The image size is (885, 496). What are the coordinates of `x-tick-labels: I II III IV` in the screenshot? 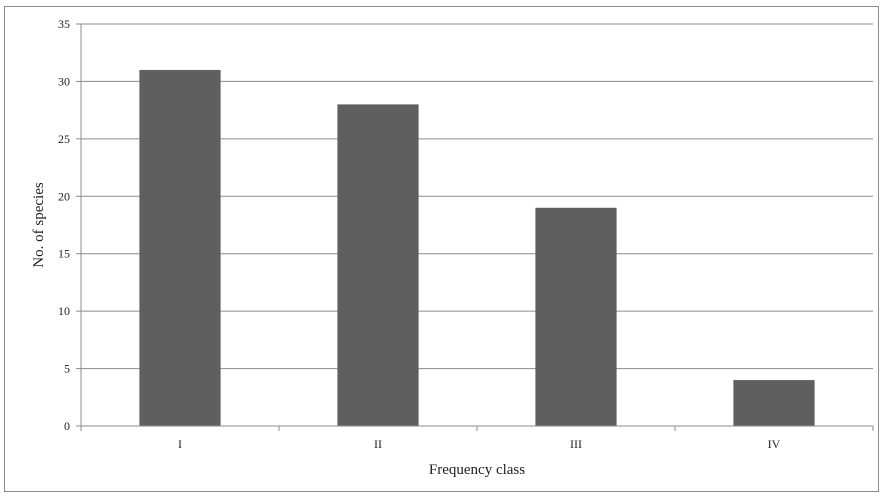 It's located at (477, 438).